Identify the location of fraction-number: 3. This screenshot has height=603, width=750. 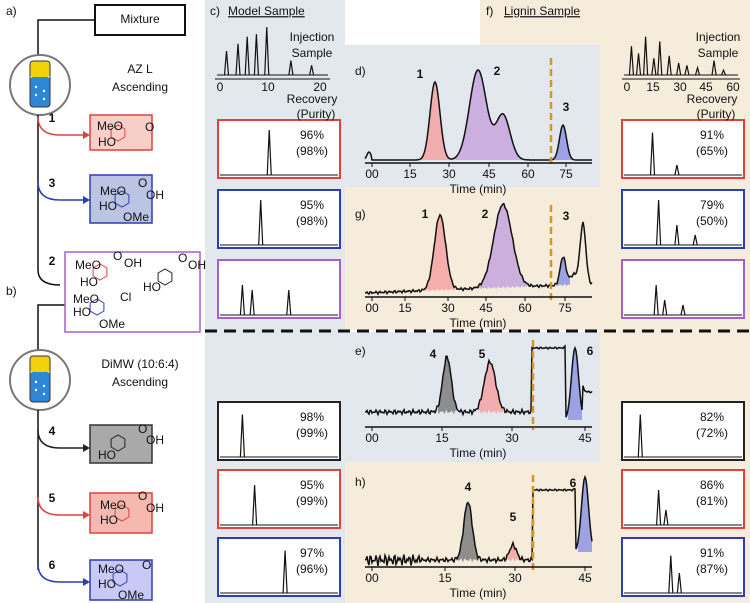
(52, 183).